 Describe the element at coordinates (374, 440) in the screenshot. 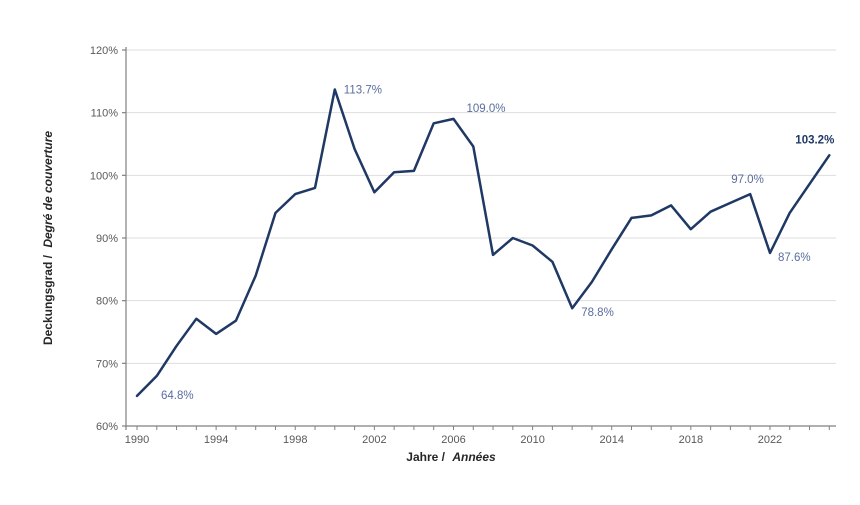

I see `x-tick-label-2002: 2002` at that location.